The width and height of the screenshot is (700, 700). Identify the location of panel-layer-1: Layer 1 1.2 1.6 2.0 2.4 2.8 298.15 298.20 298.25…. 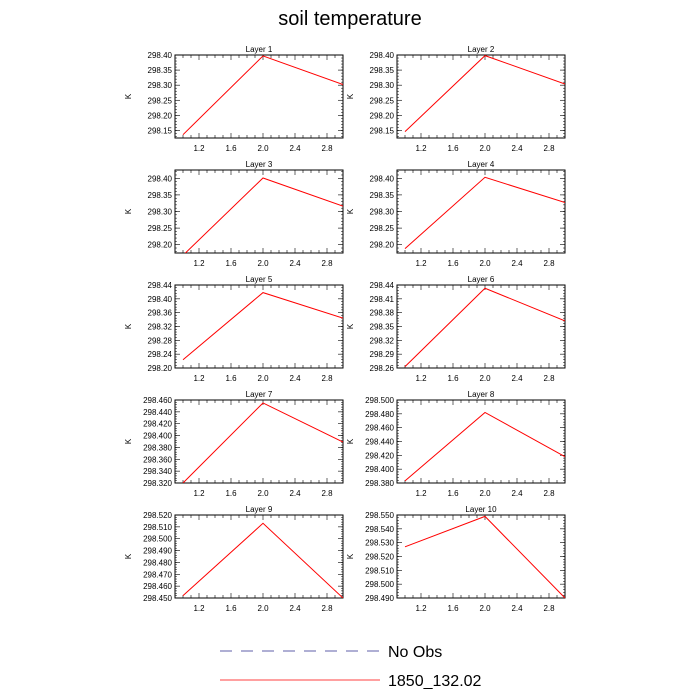
(234, 99).